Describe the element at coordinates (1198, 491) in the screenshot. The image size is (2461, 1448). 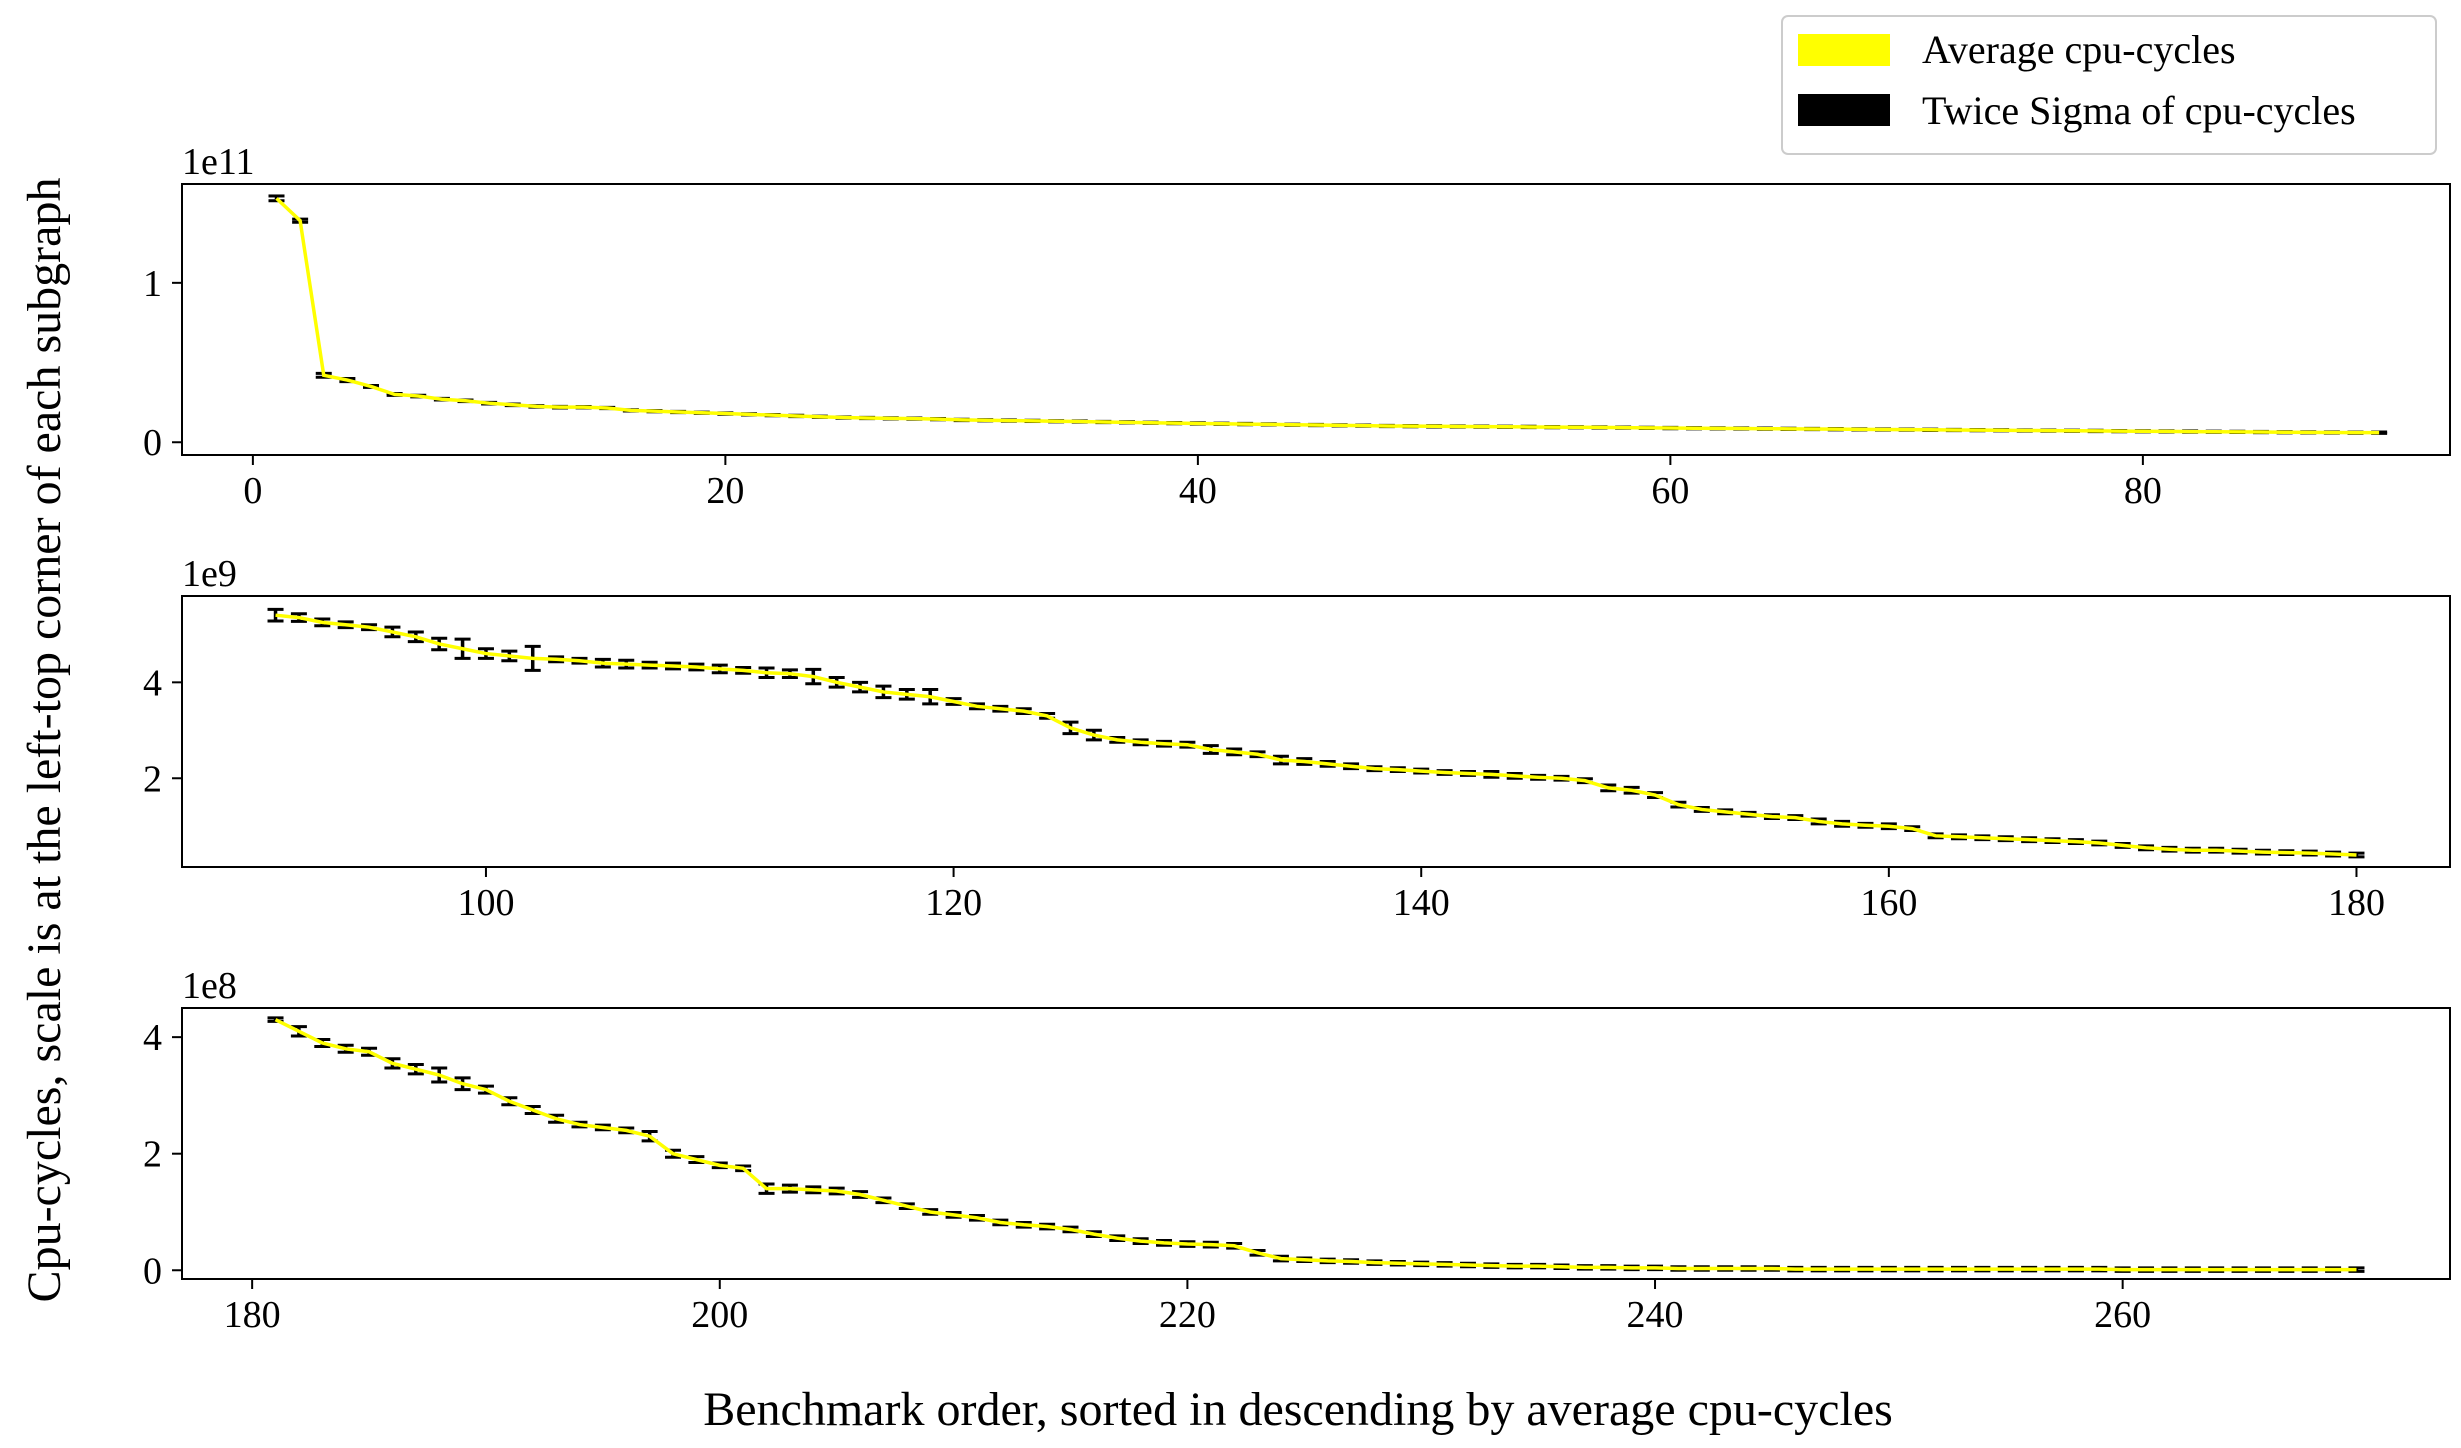
I see `x-tick-label: 40` at that location.